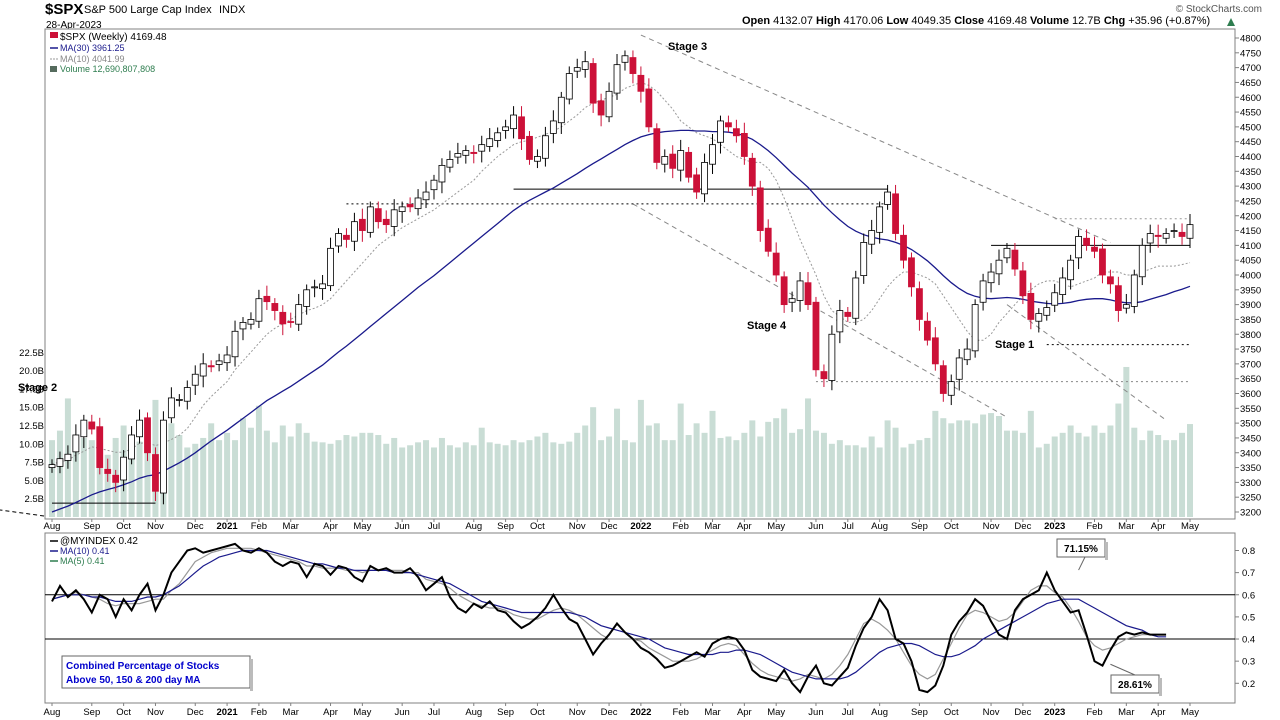  What do you see at coordinates (401, 712) in the screenshot?
I see `date-axis-bottom-label: Jun` at bounding box center [401, 712].